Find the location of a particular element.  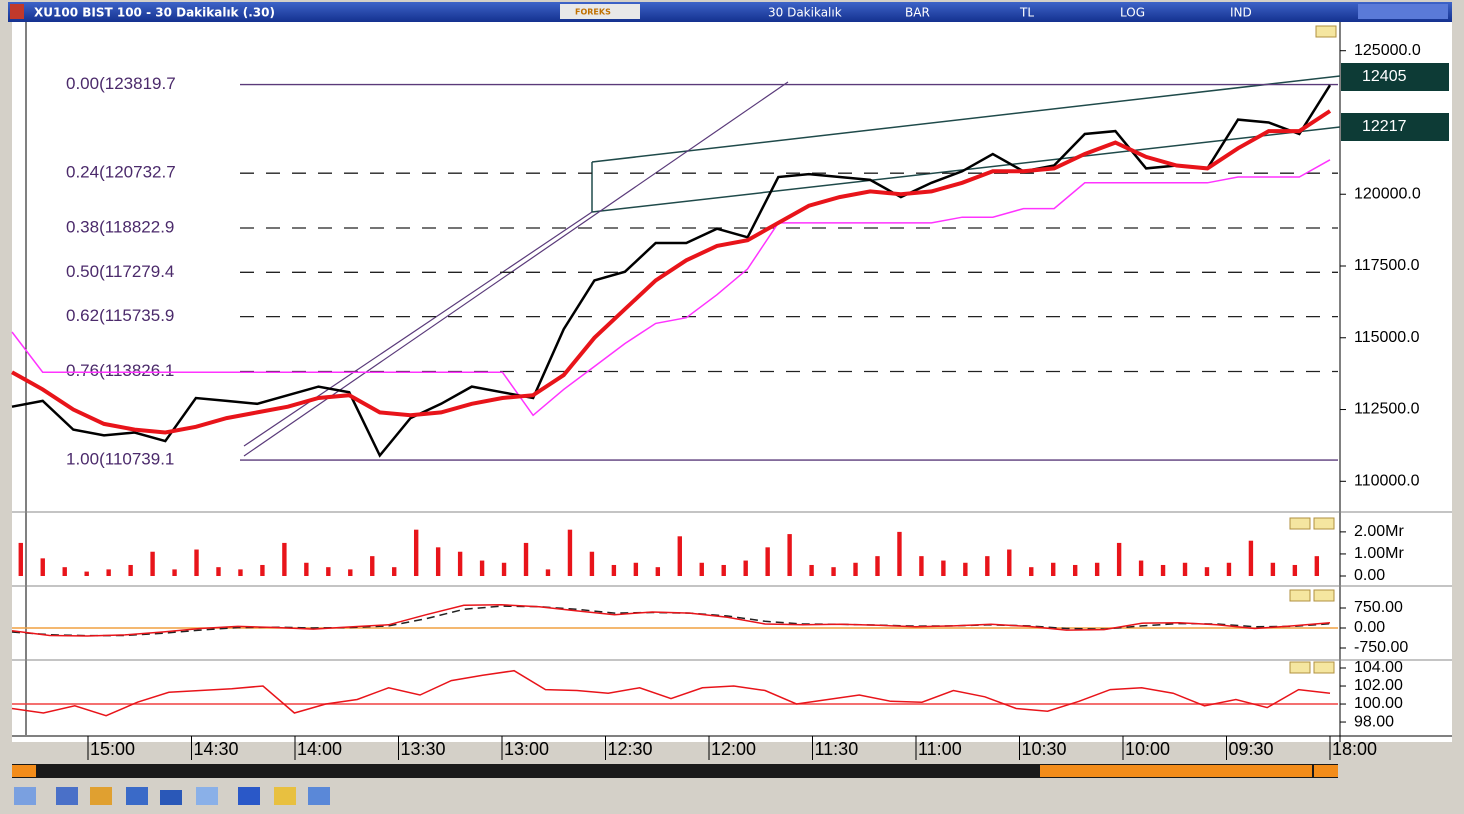

title-bar is located at coordinates (730, 12).